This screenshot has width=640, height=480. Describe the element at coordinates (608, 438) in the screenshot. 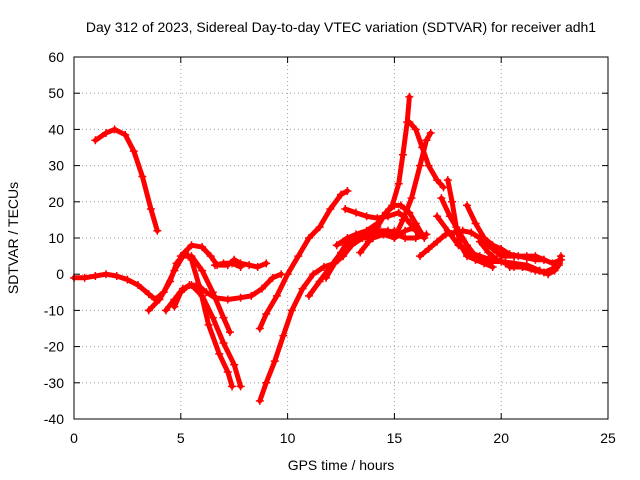

I see `x-tick-label: 25` at that location.